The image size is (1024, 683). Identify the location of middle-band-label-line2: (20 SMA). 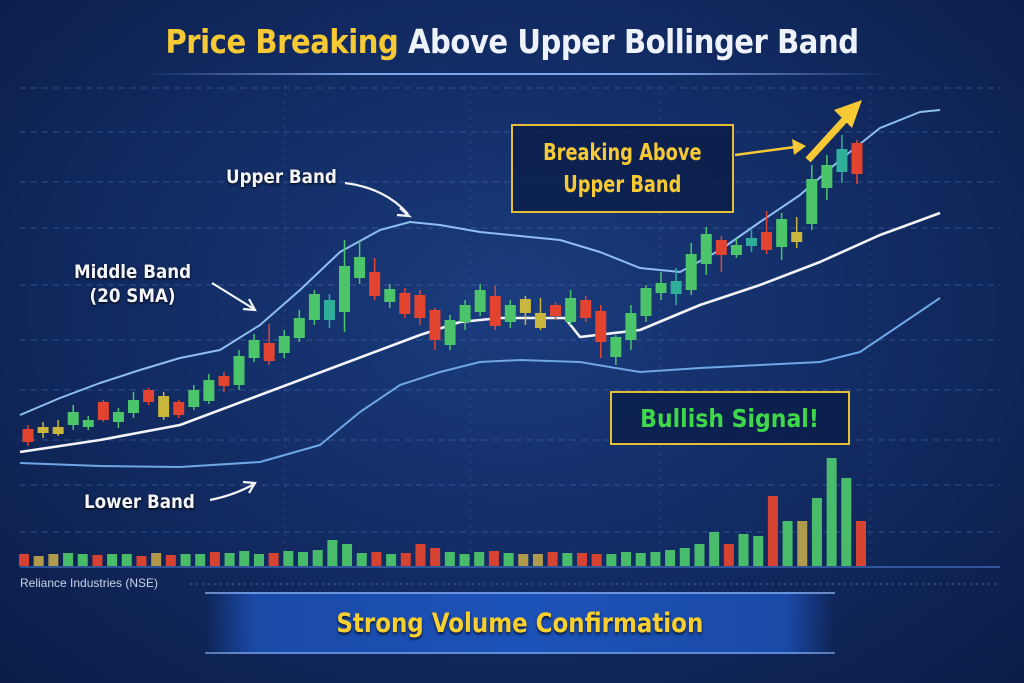
(132, 296).